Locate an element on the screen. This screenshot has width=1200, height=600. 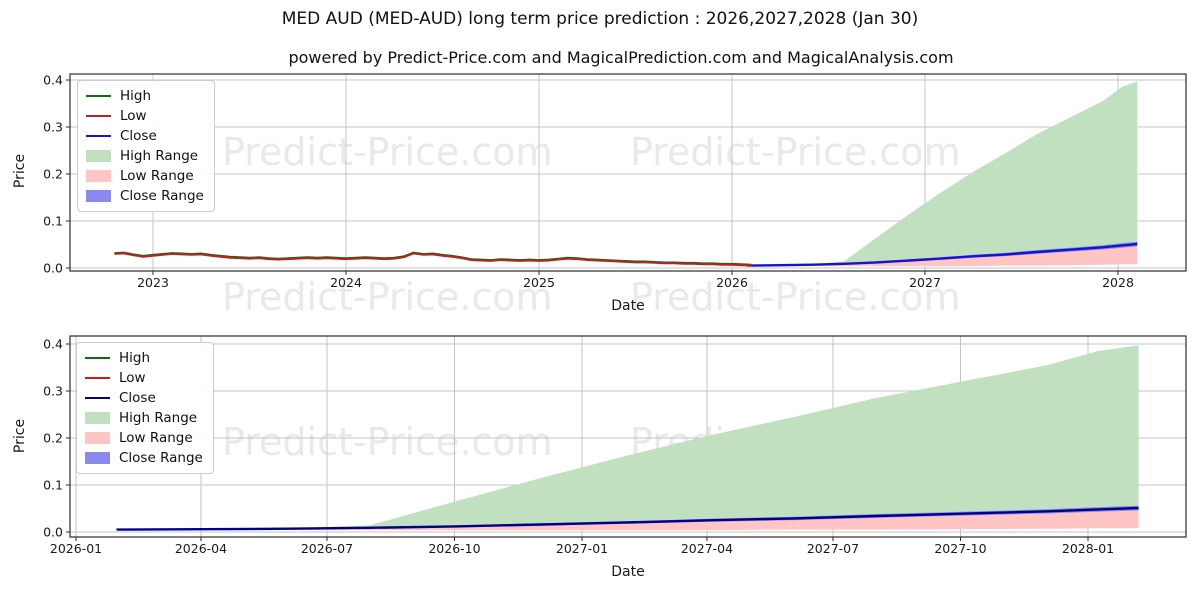
x-tick-label: 2027-07 is located at coordinates (833, 548).